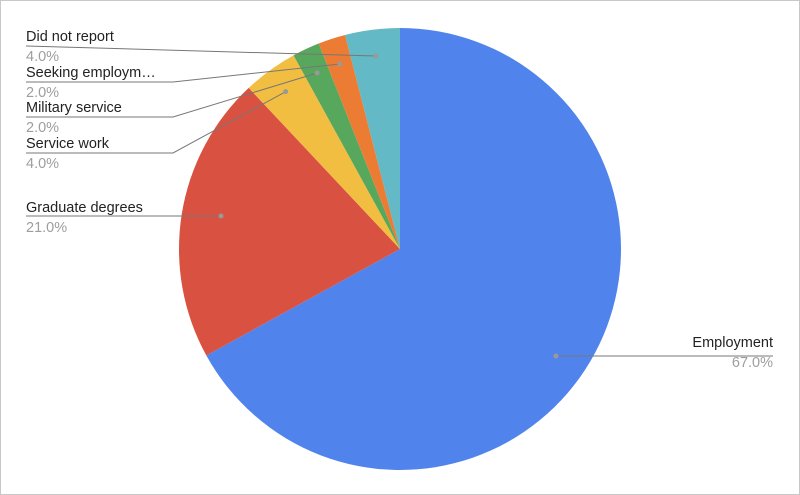  What do you see at coordinates (42, 128) in the screenshot?
I see `pct-military-service: 2.0%` at bounding box center [42, 128].